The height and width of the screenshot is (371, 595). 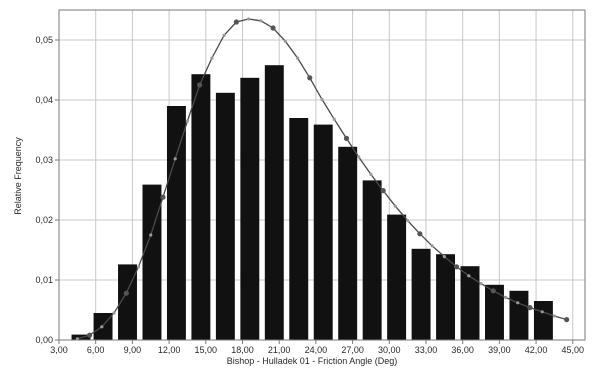 What do you see at coordinates (44, 280) in the screenshot?
I see `y-tick-label: 0,01` at bounding box center [44, 280].